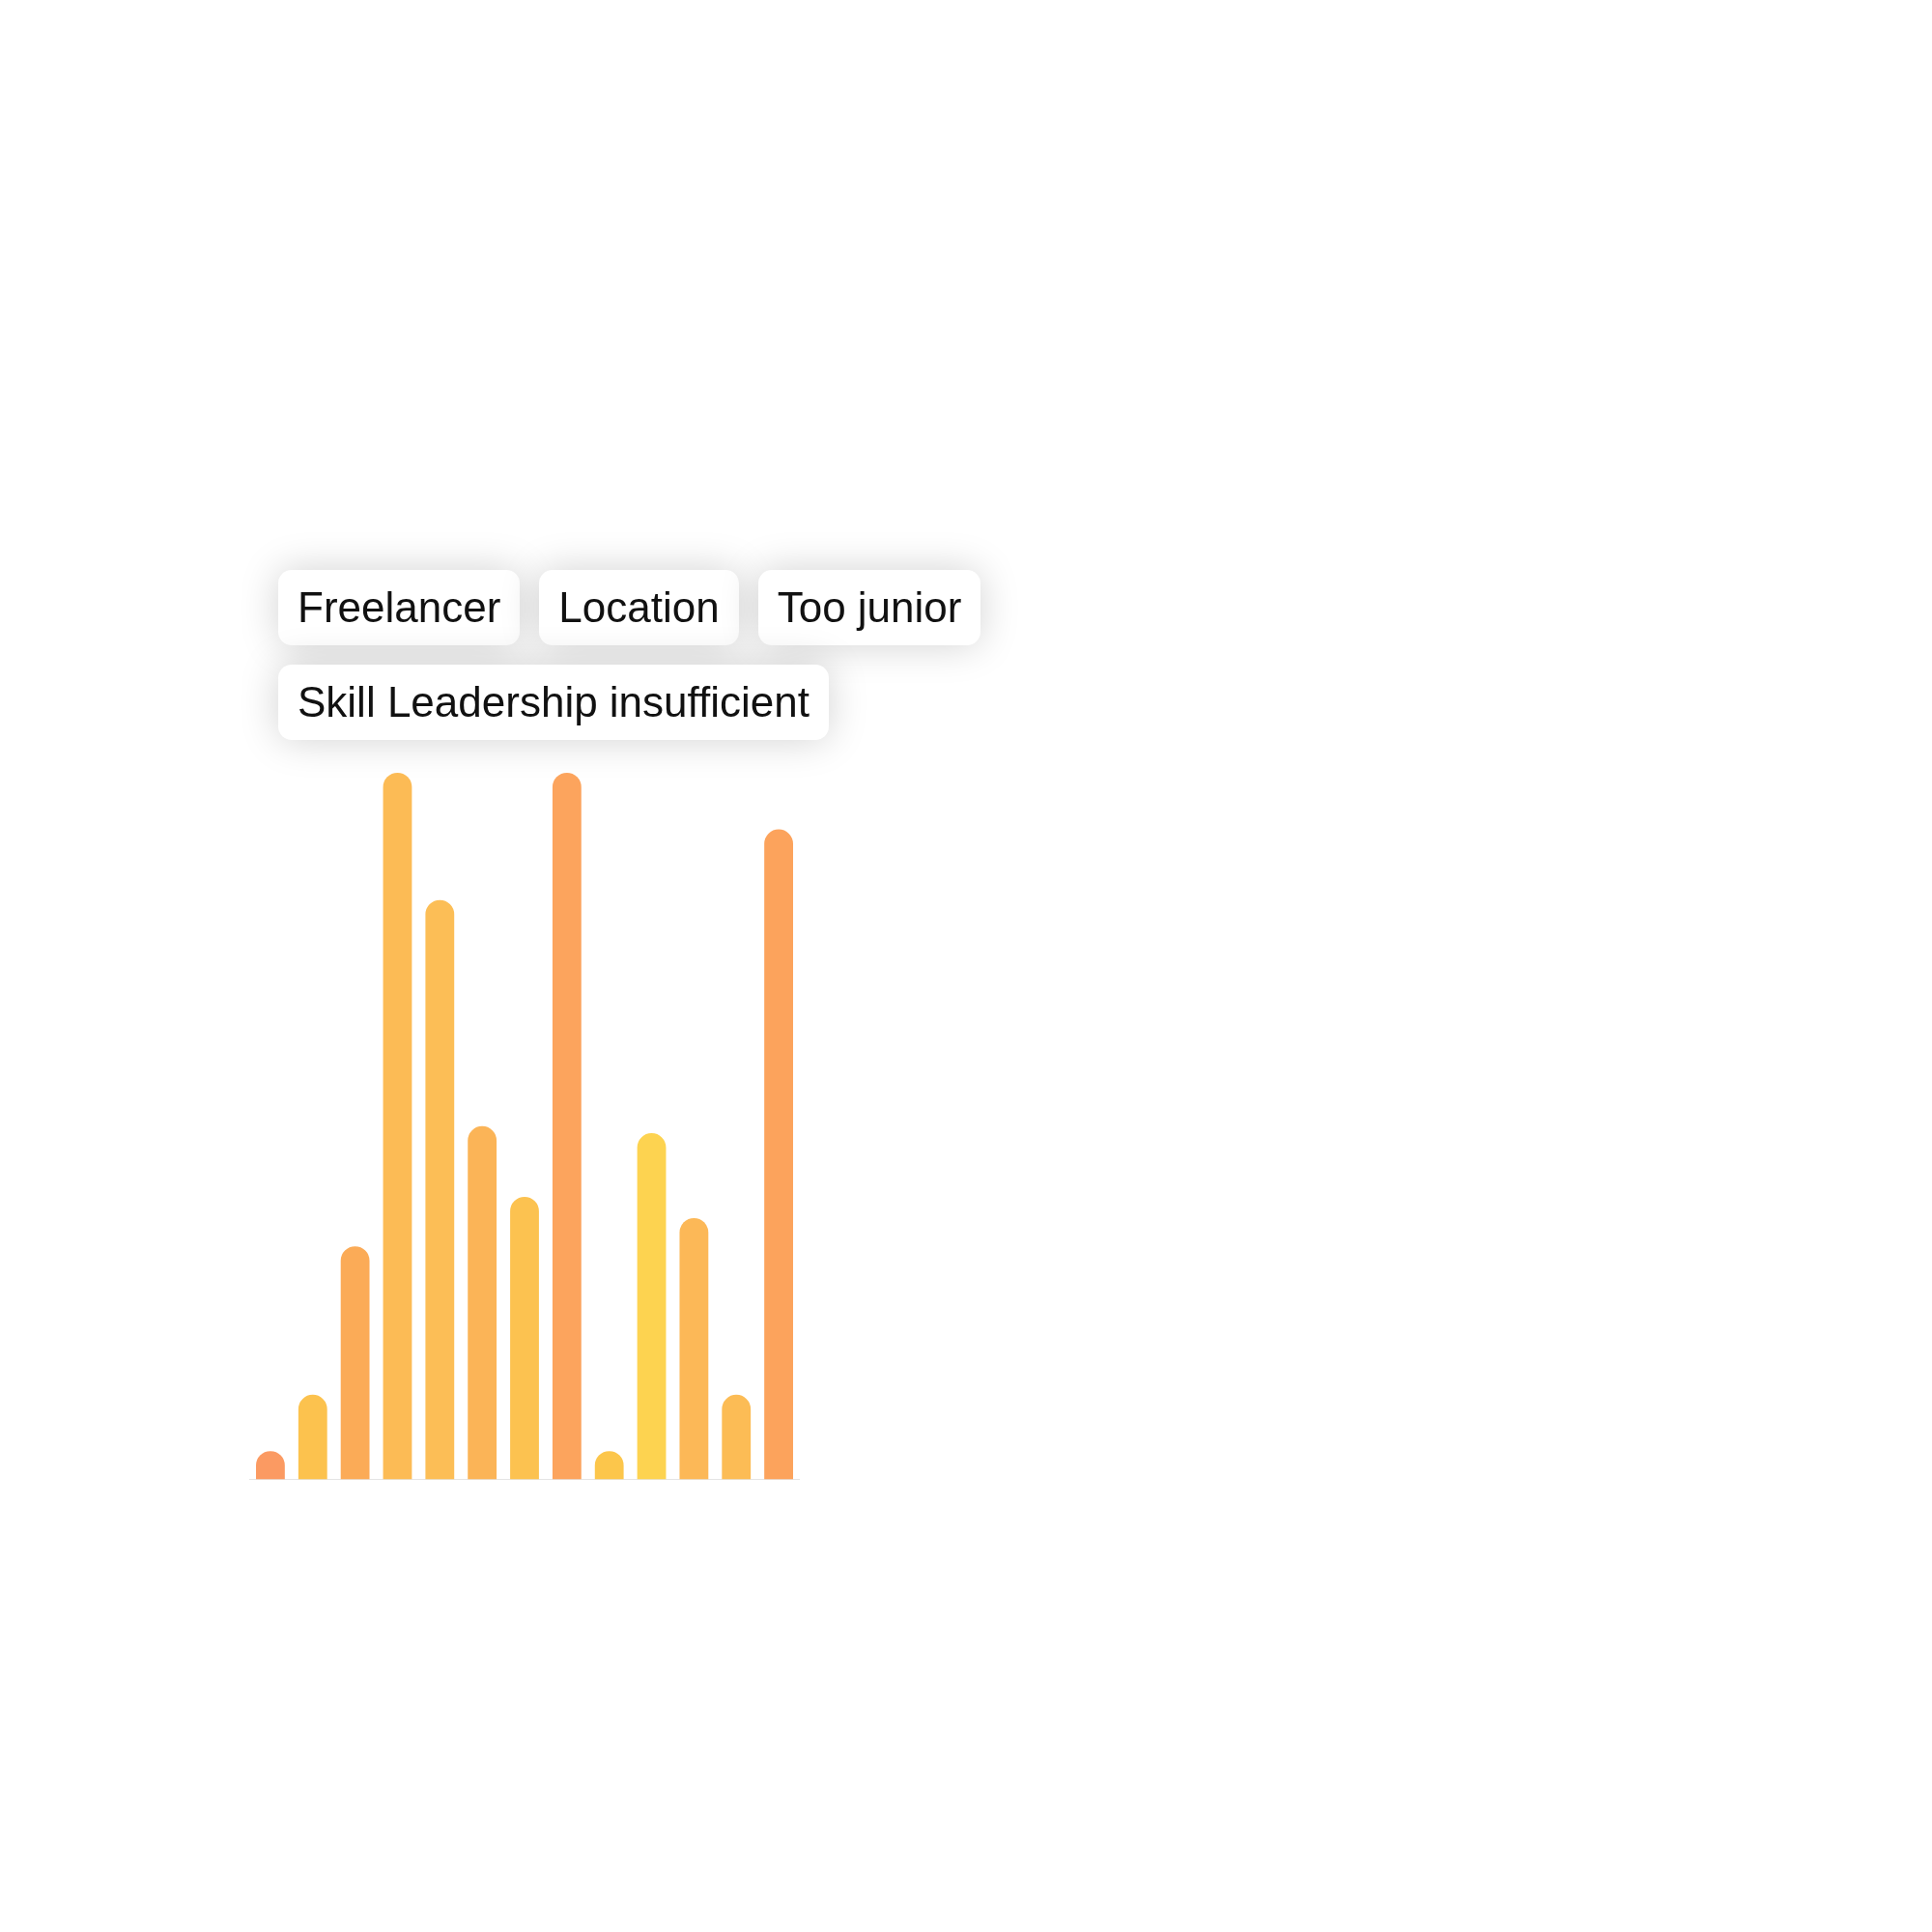  Describe the element at coordinates (869, 607) in the screenshot. I see `text: Too junior` at that location.